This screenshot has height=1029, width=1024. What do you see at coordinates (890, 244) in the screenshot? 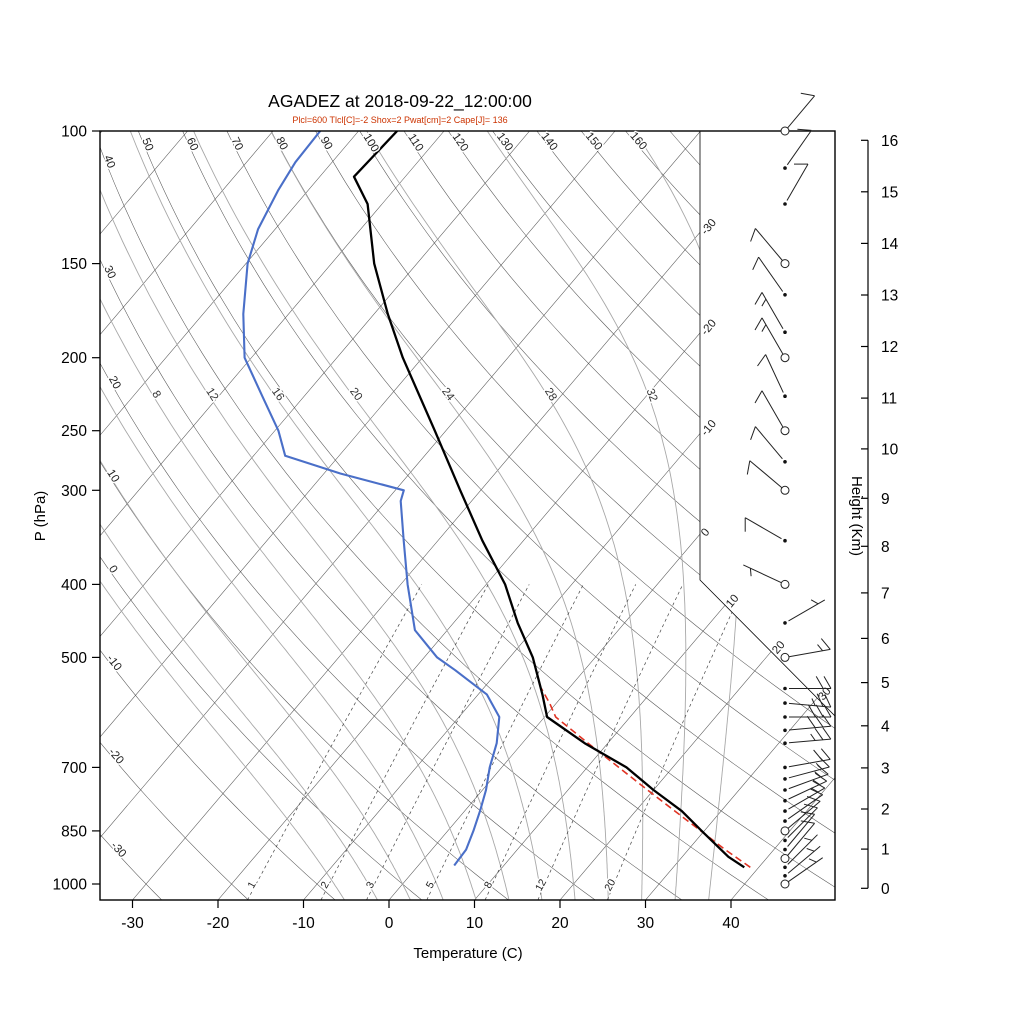
I see `height-tick-label: 14` at bounding box center [890, 244].